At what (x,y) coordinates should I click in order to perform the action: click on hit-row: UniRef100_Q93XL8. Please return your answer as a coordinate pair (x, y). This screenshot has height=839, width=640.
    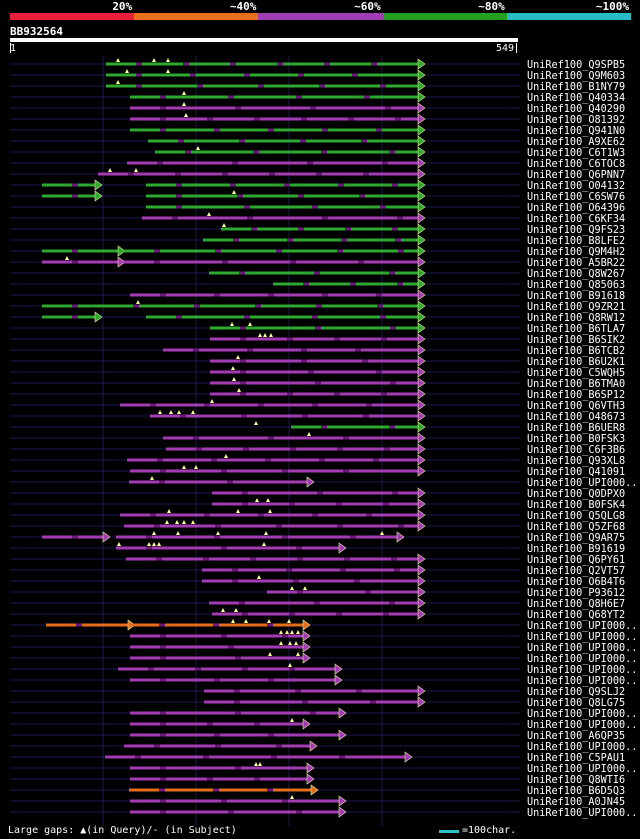
    Looking at the image, I should click on (317, 460).